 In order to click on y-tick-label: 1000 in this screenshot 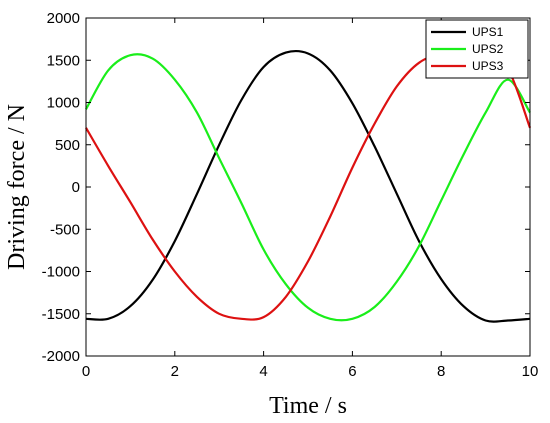, I will do `click(63, 103)`.